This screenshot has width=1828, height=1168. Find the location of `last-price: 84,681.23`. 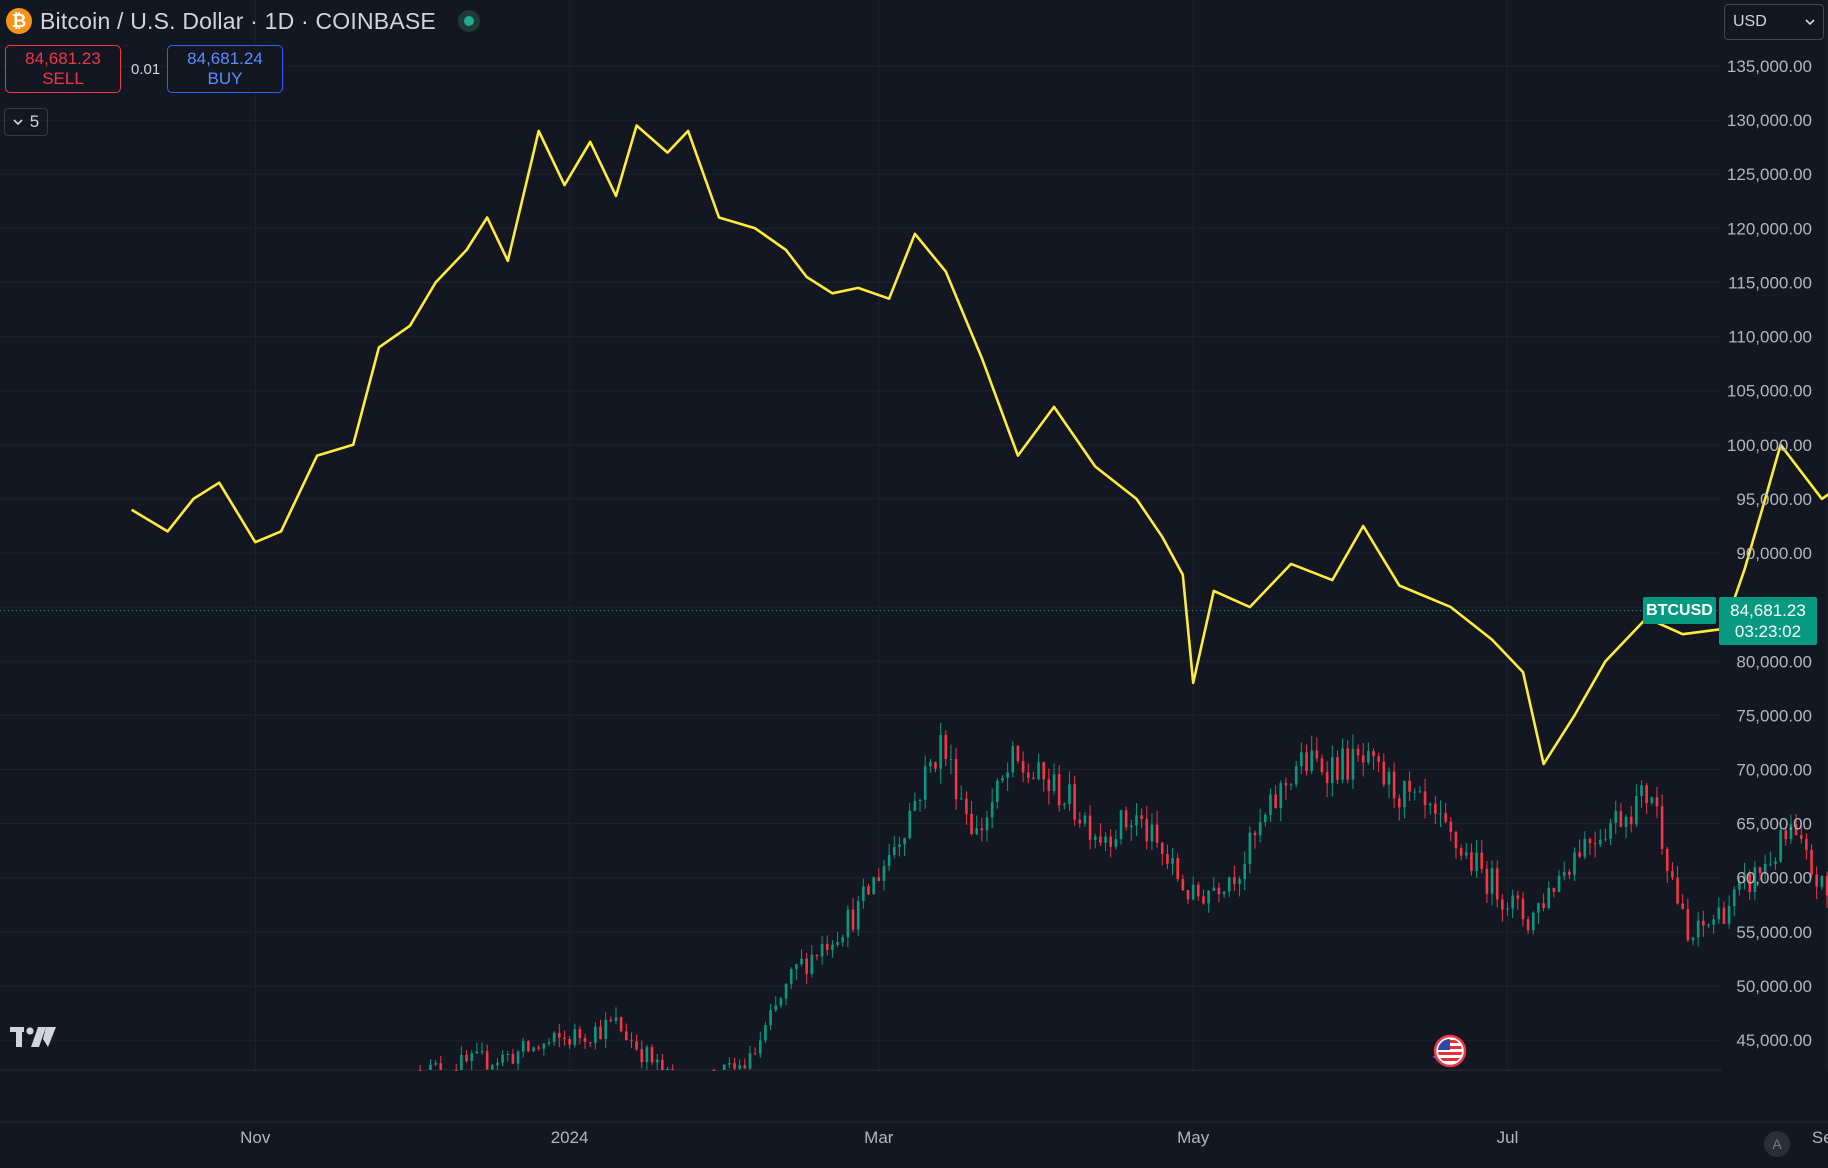

last-price: 84,681.23 is located at coordinates (1768, 610).